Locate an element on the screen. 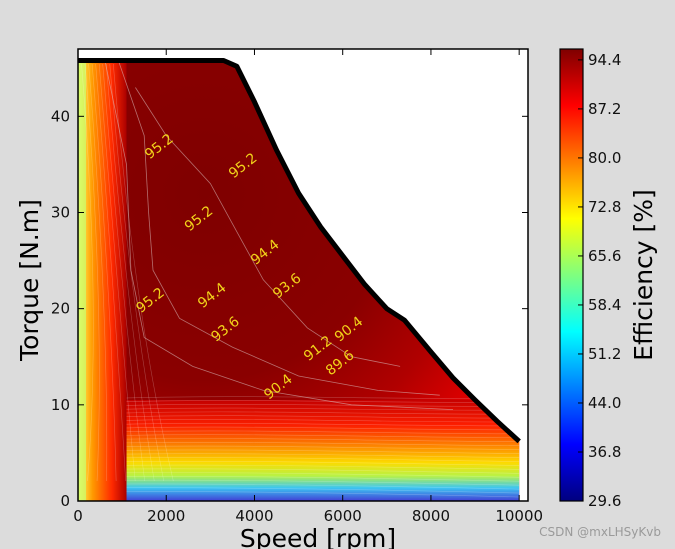 The image size is (675, 549). y-tick-label: 40 is located at coordinates (60, 116).